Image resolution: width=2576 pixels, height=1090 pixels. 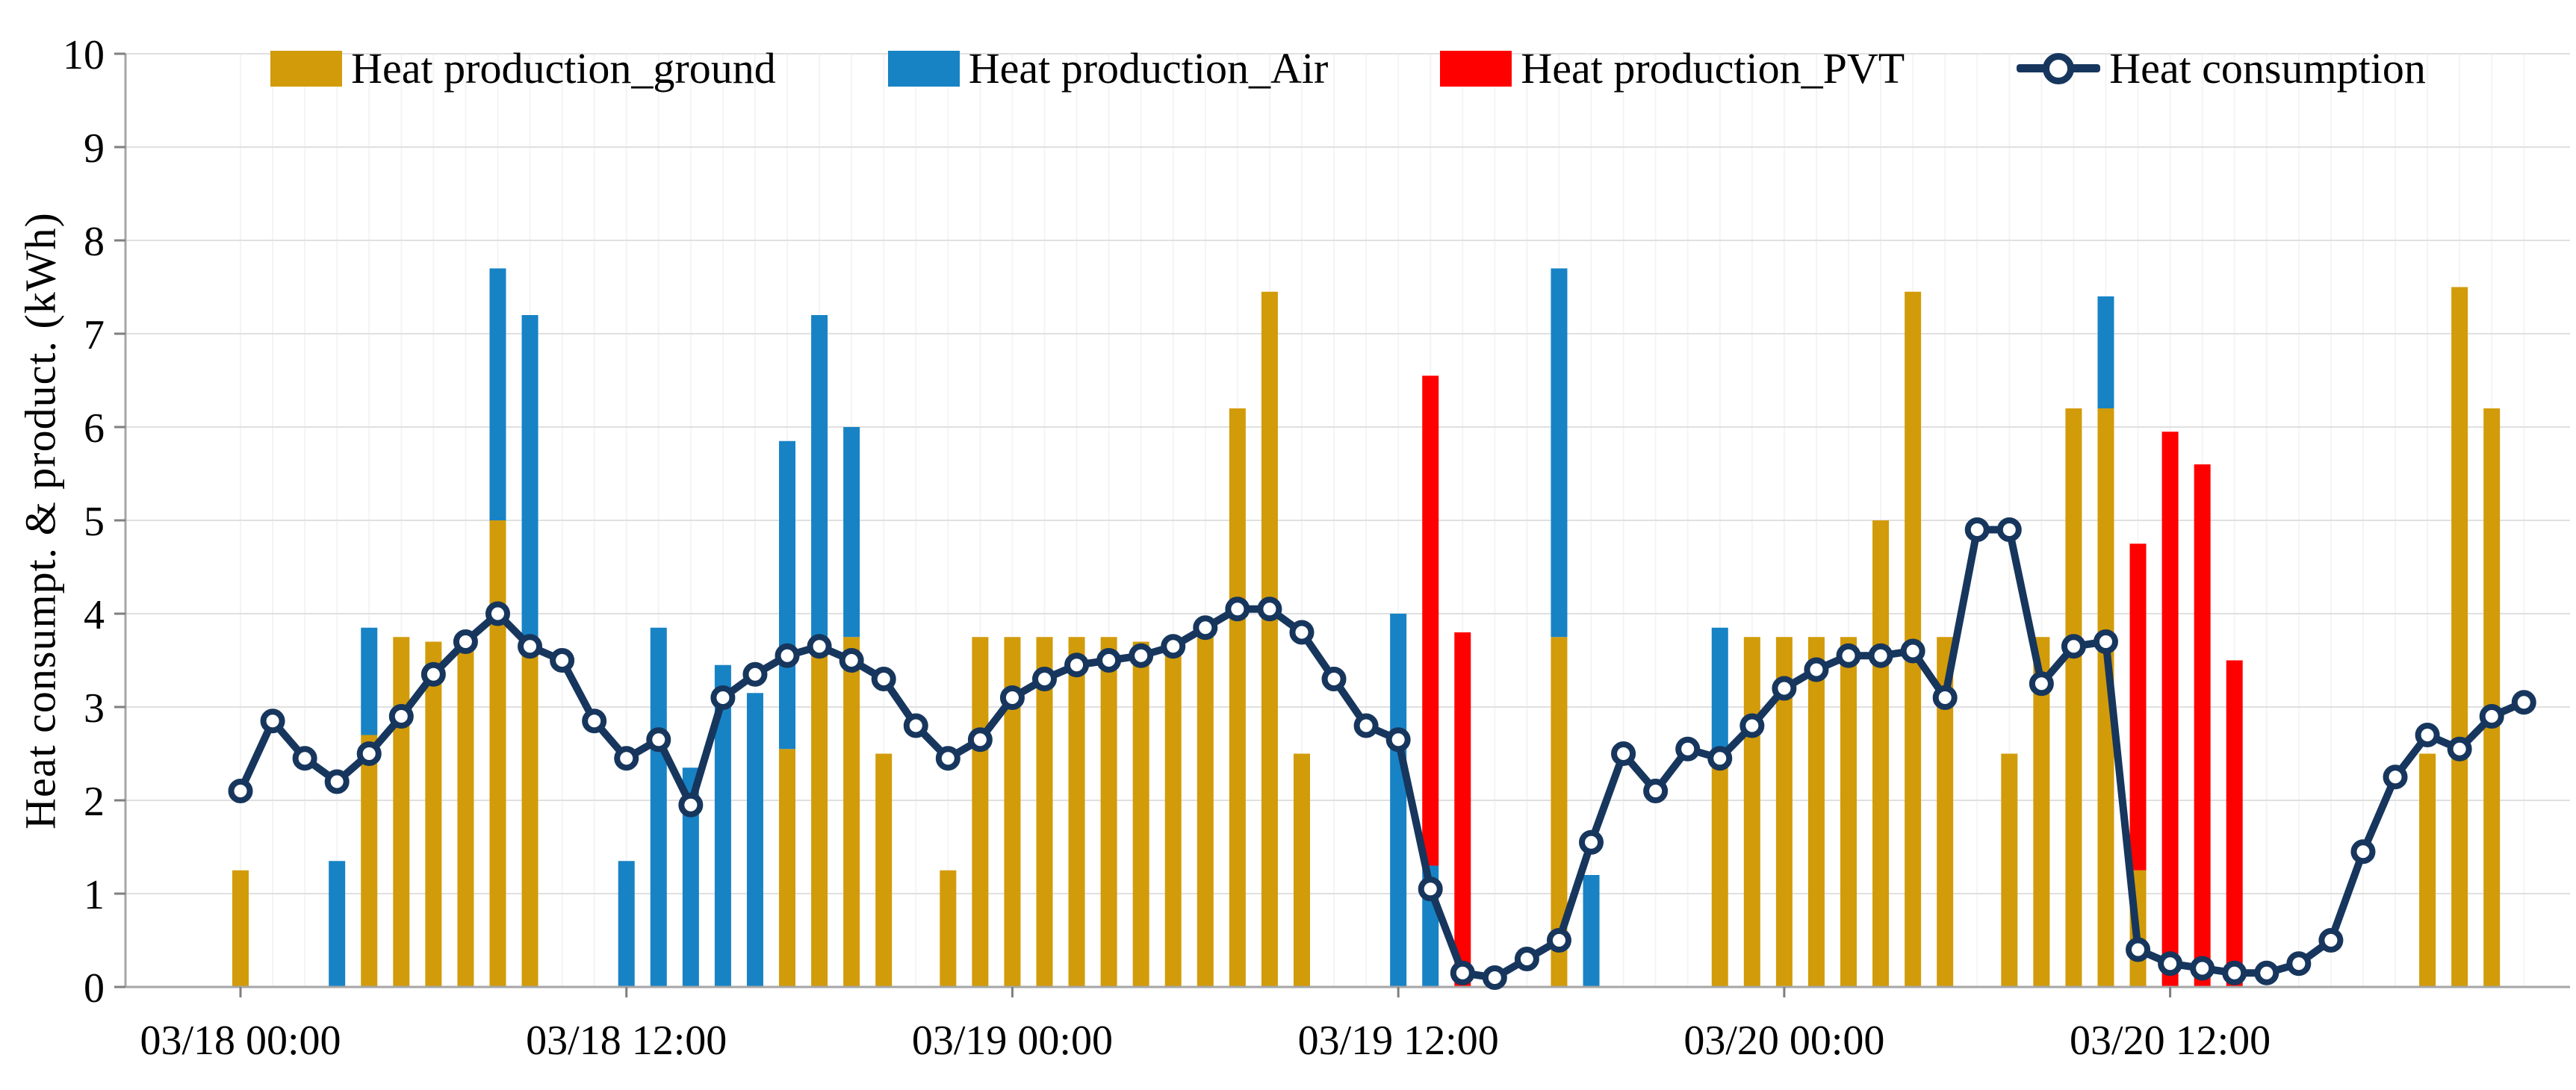 I want to click on x-tick-label: 03/19 12:00, so click(x=1399, y=1041).